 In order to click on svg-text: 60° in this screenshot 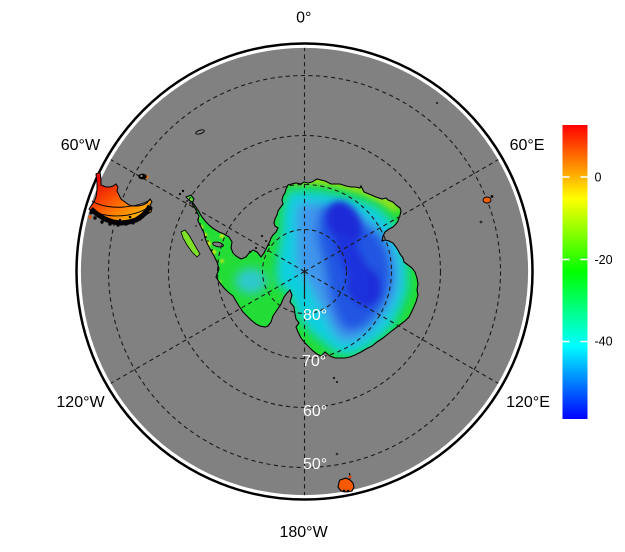, I will do `click(315, 411)`.